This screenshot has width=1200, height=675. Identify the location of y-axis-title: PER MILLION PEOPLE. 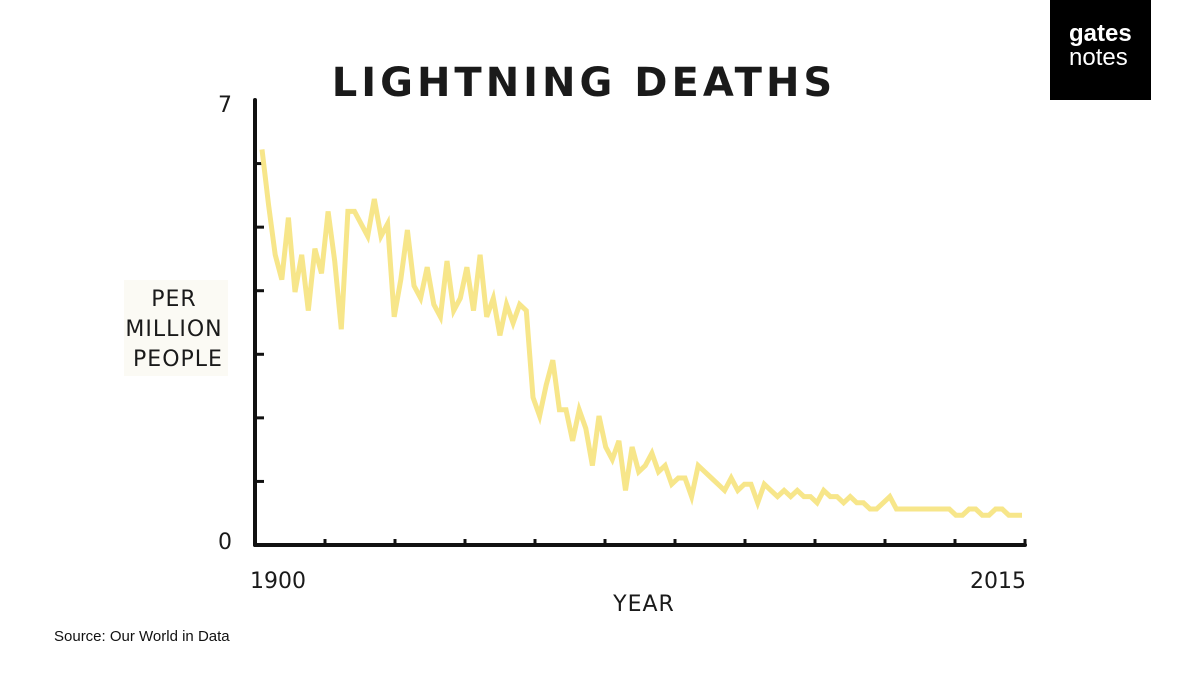
(177, 329).